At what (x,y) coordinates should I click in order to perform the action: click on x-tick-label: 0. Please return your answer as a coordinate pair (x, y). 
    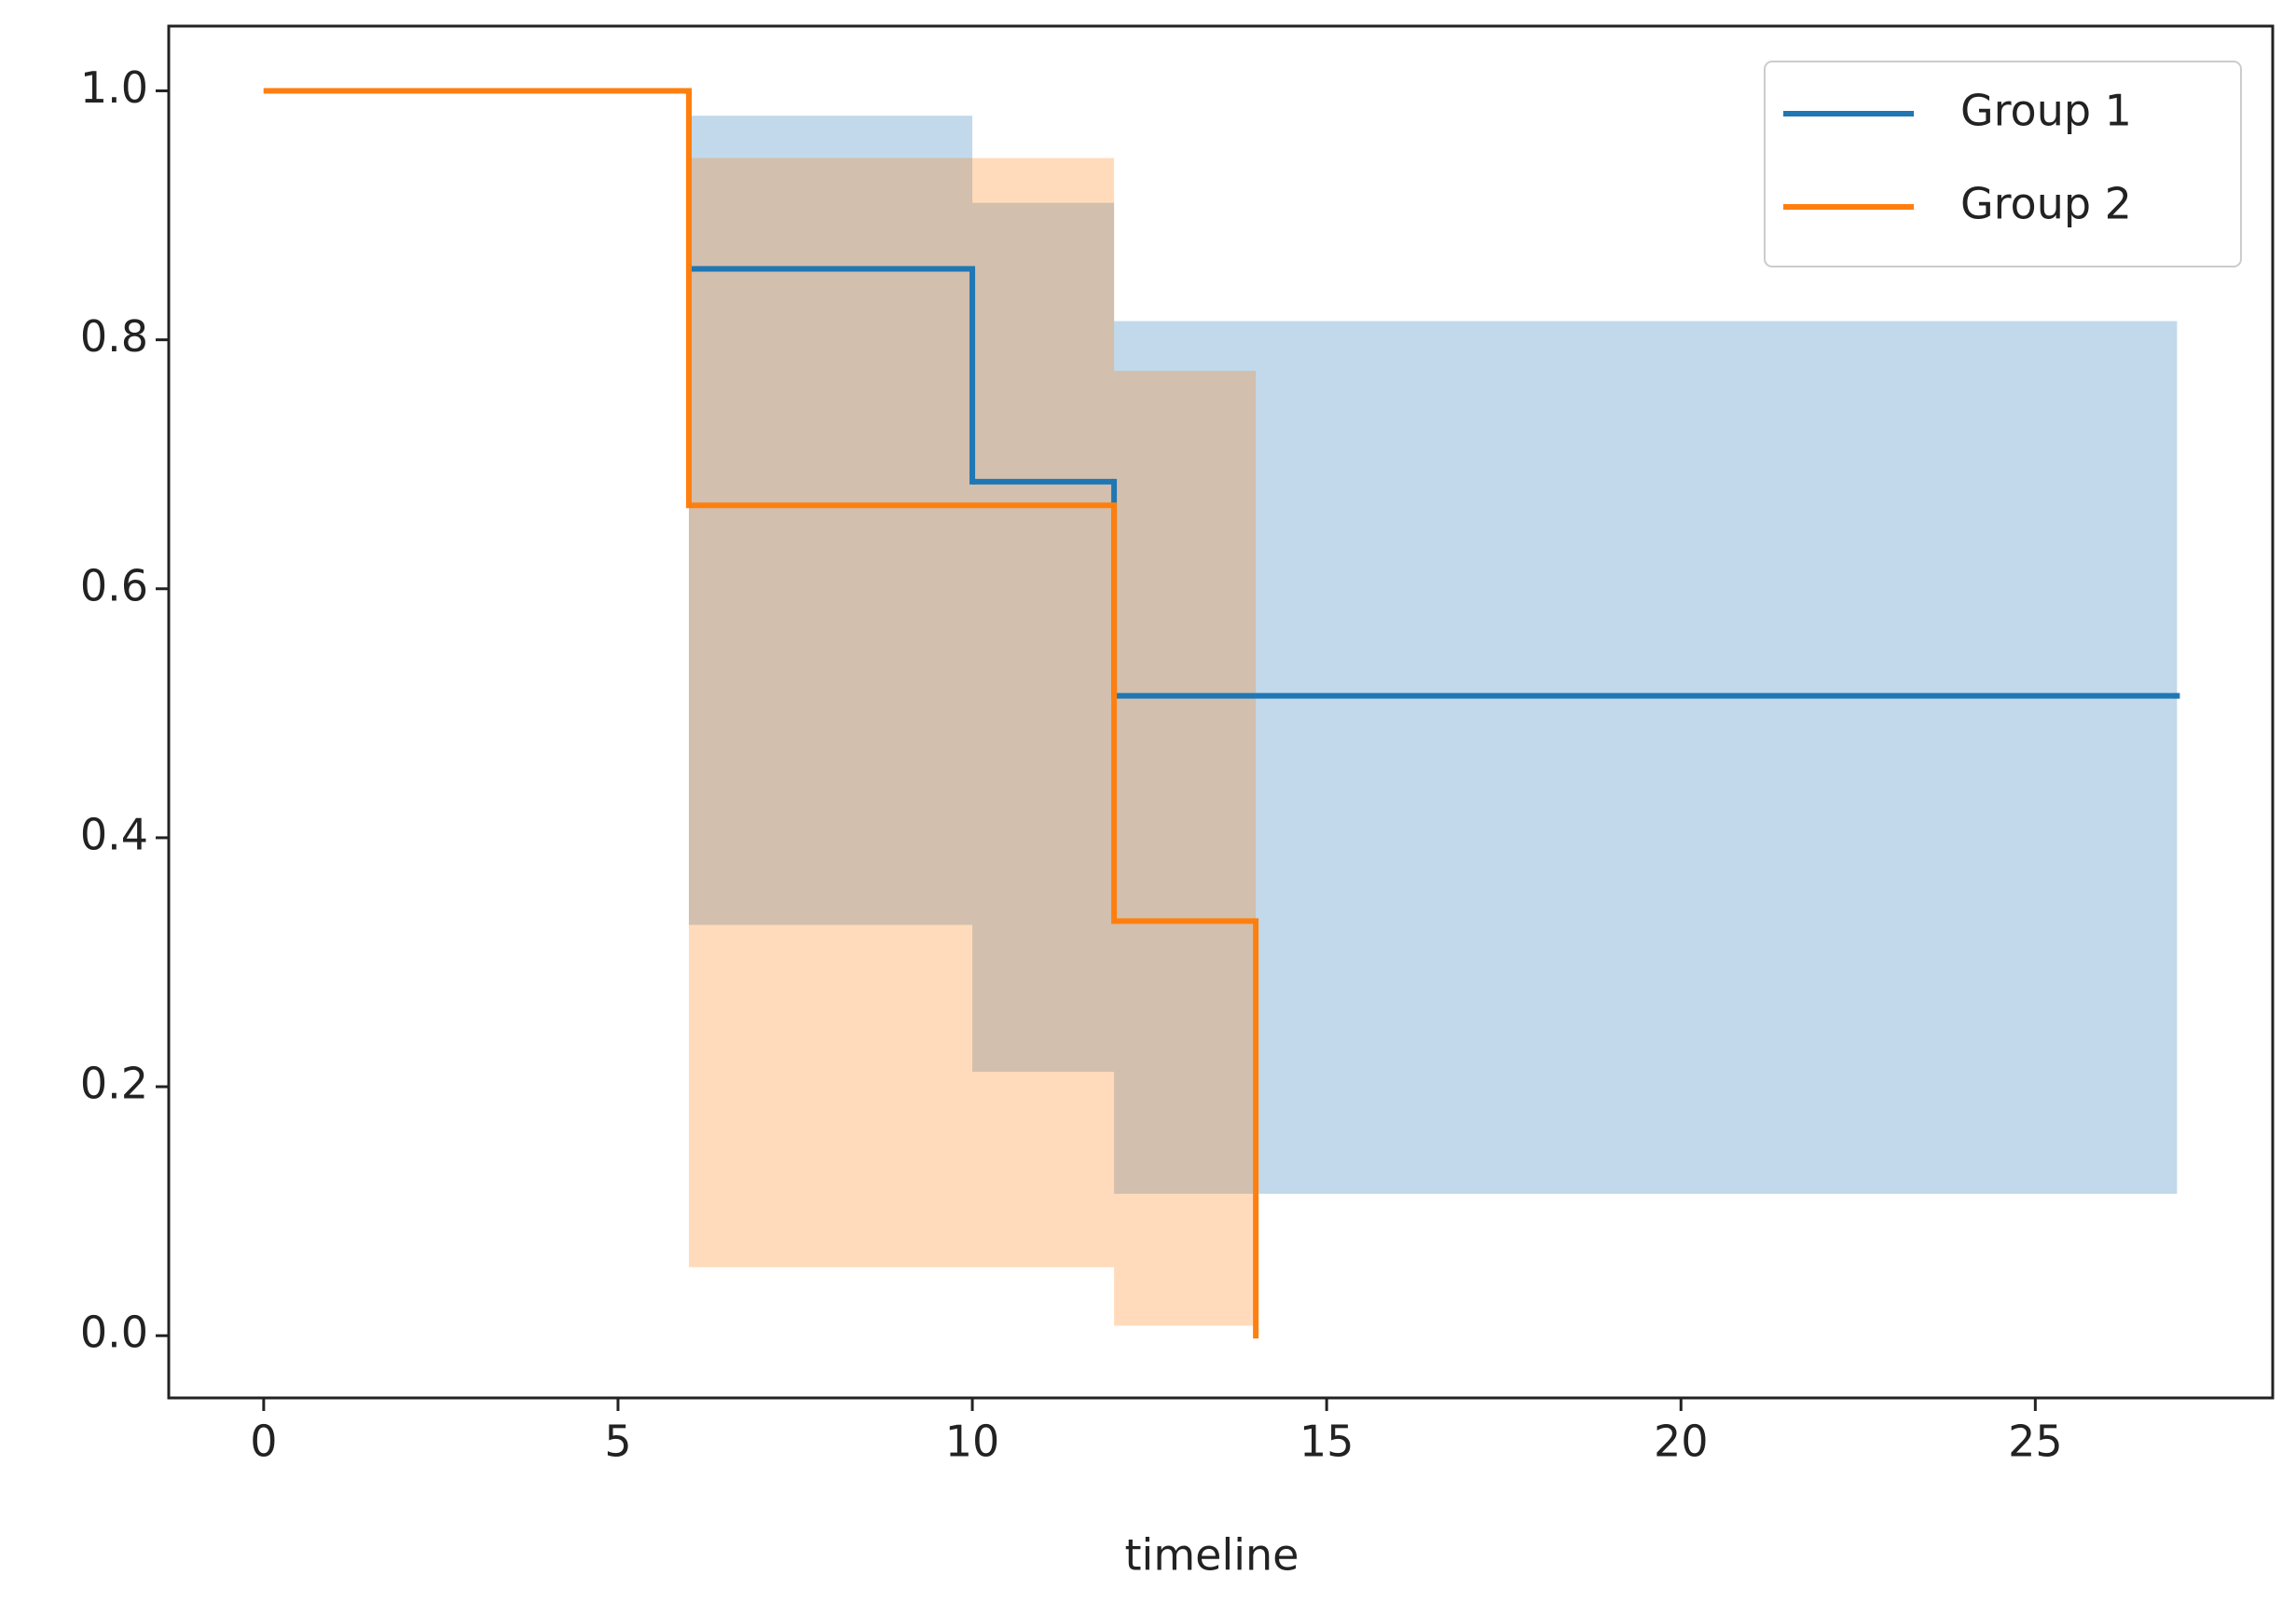
    Looking at the image, I should click on (263, 1442).